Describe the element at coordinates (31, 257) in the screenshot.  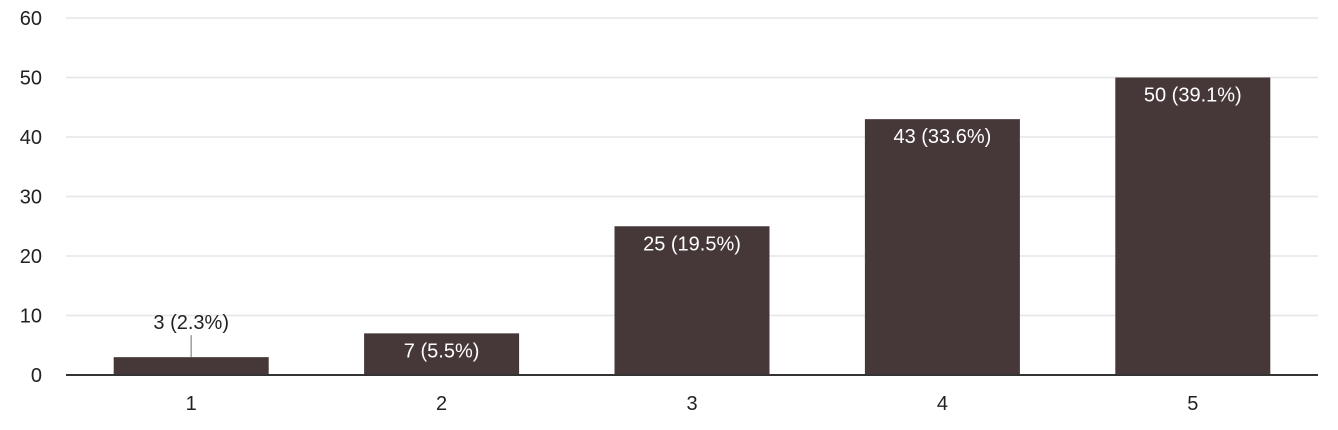
I see `y-tick-label: 20` at that location.